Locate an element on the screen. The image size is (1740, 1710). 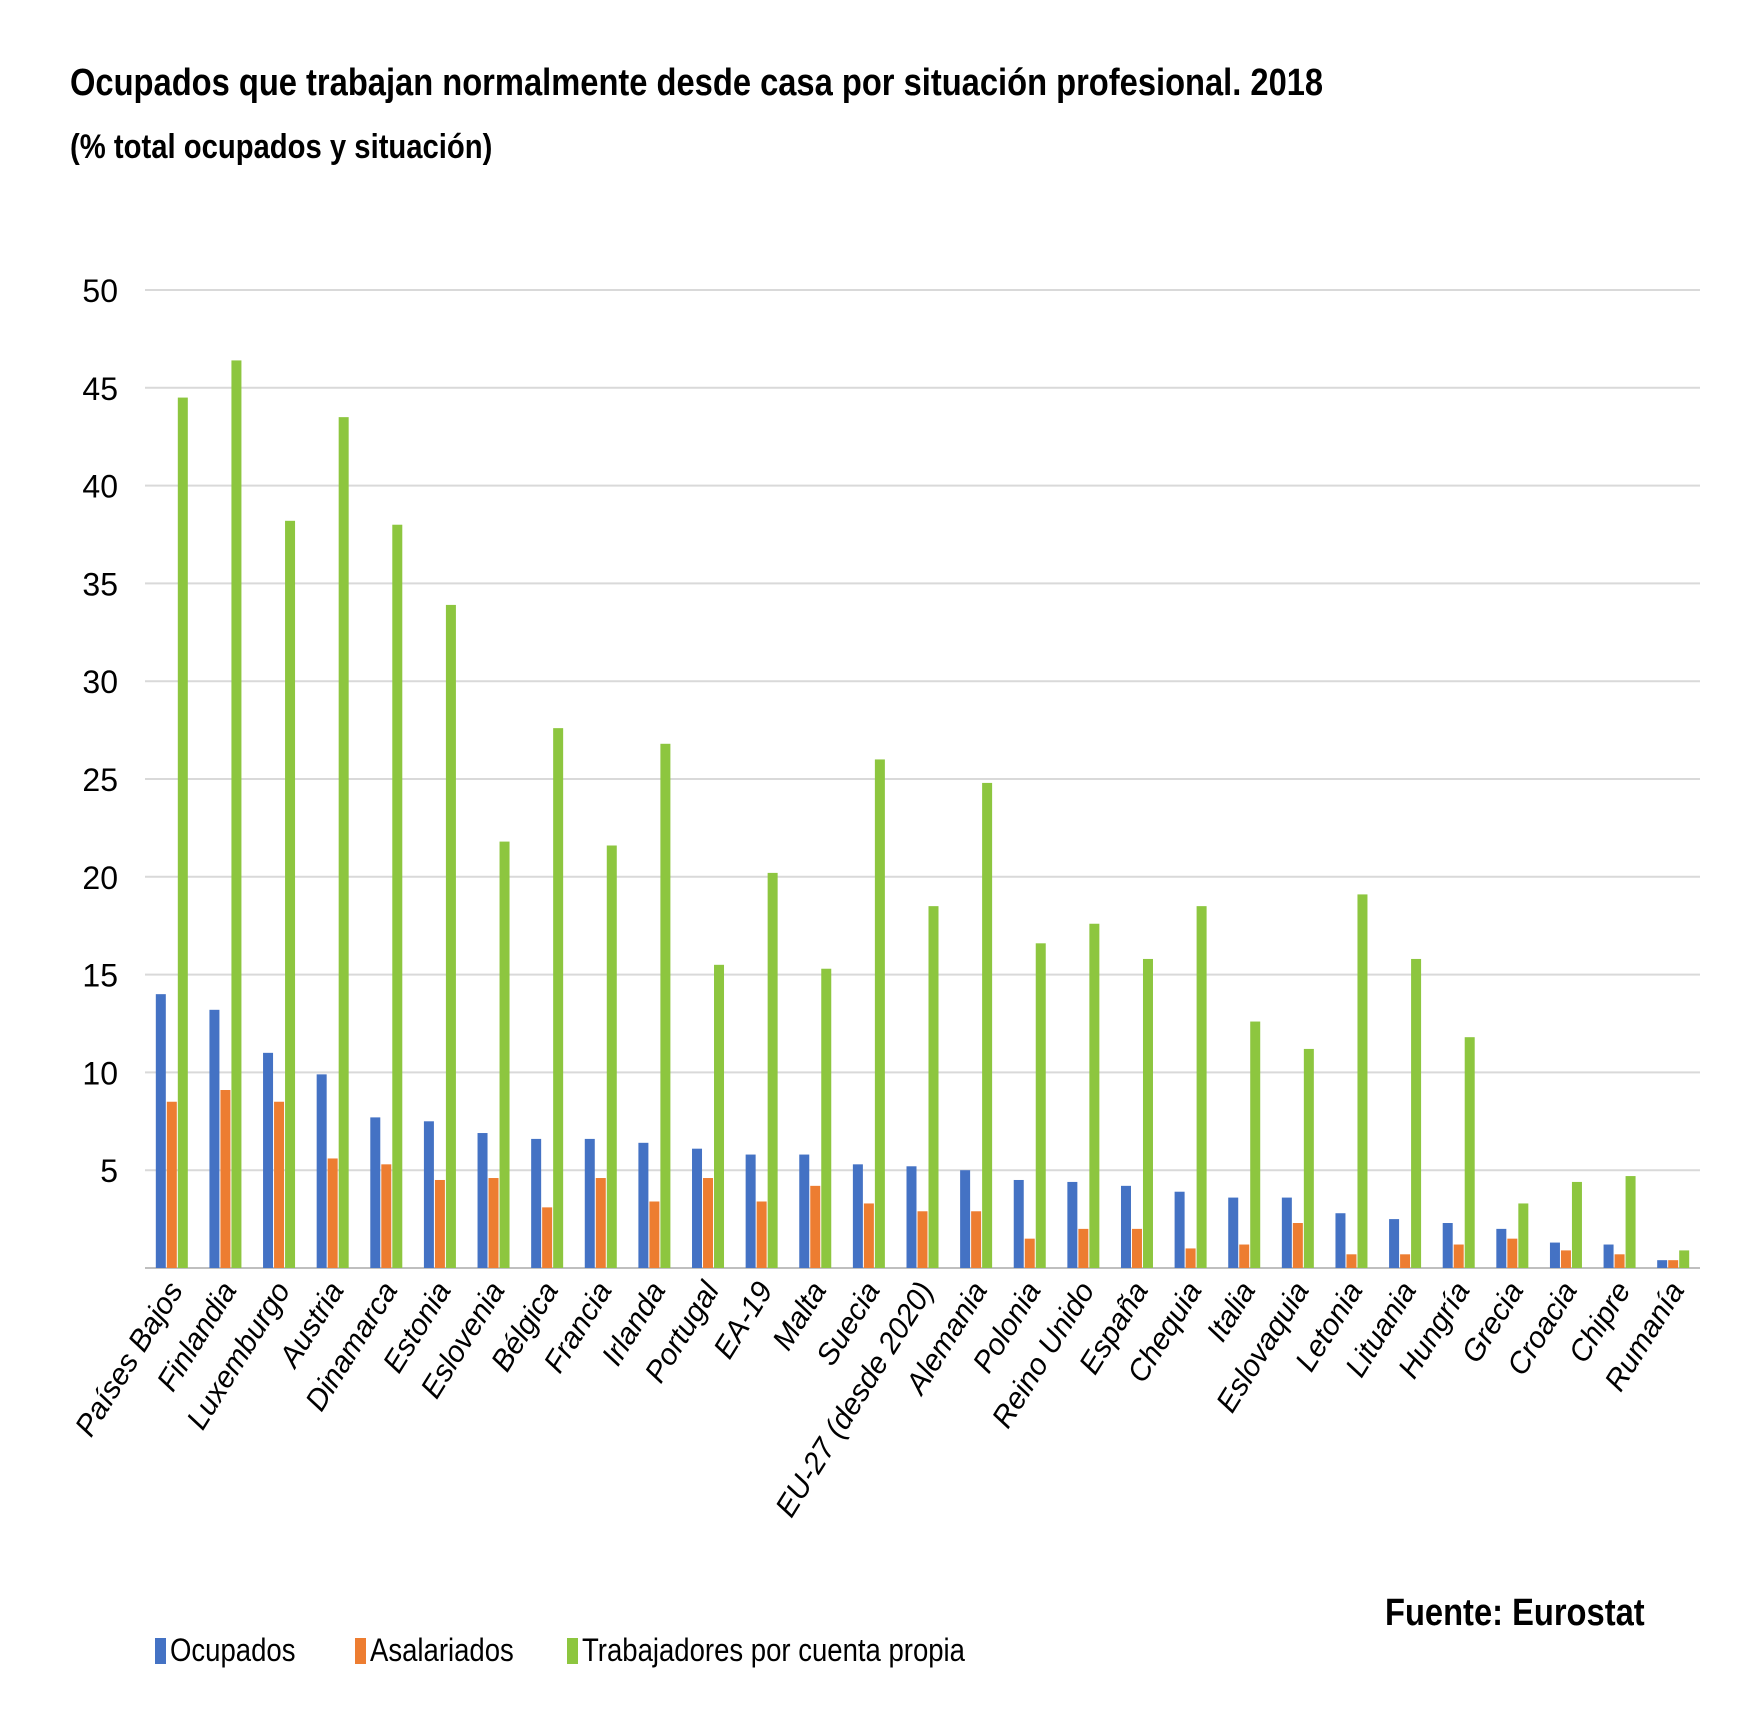
y-tick-label: 45 is located at coordinates (100, 389).